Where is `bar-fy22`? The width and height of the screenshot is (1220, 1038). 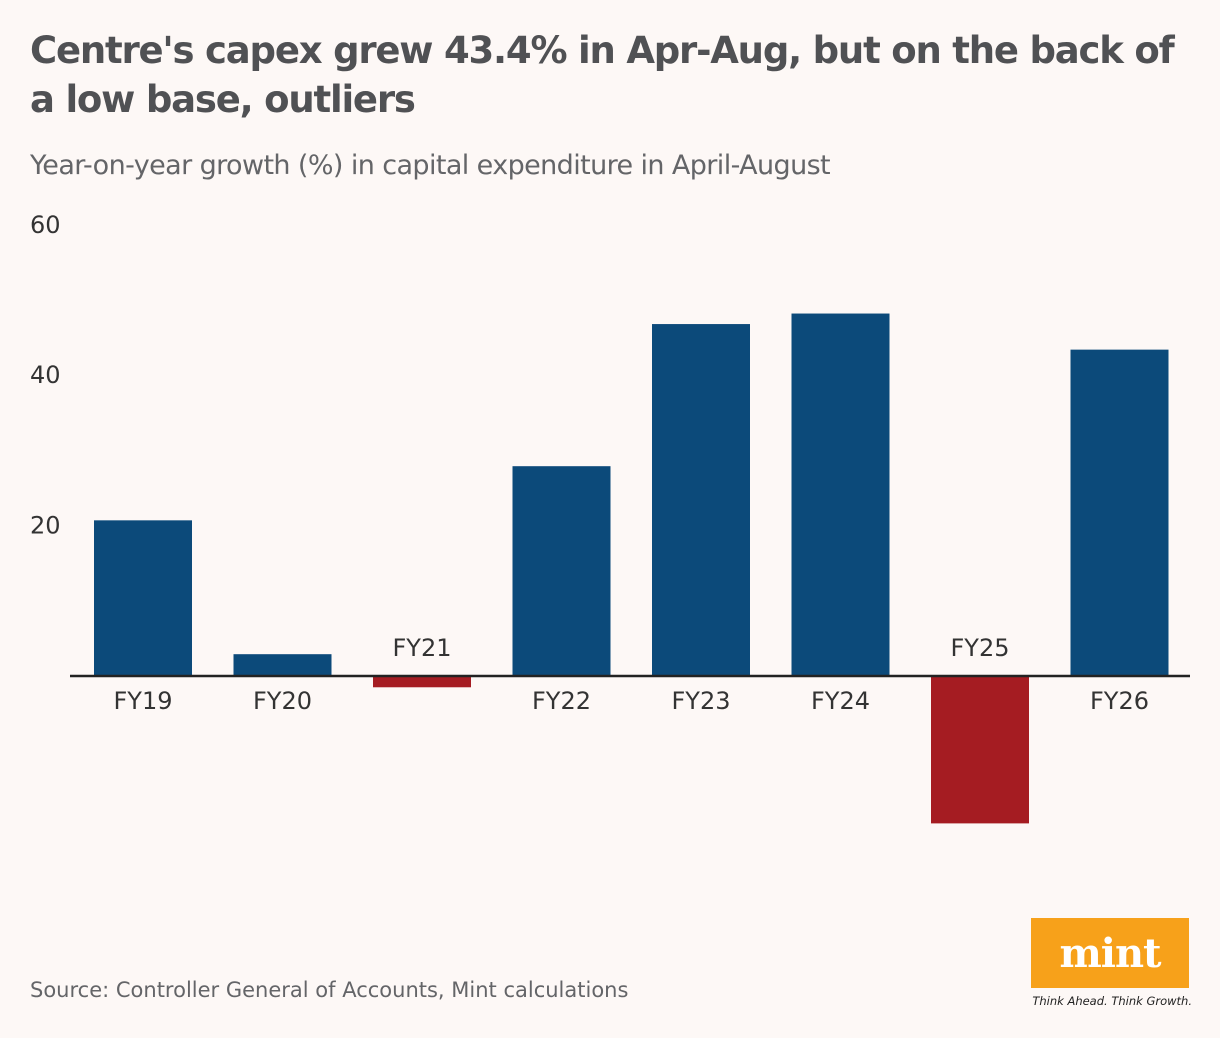 bar-fy22 is located at coordinates (561, 571).